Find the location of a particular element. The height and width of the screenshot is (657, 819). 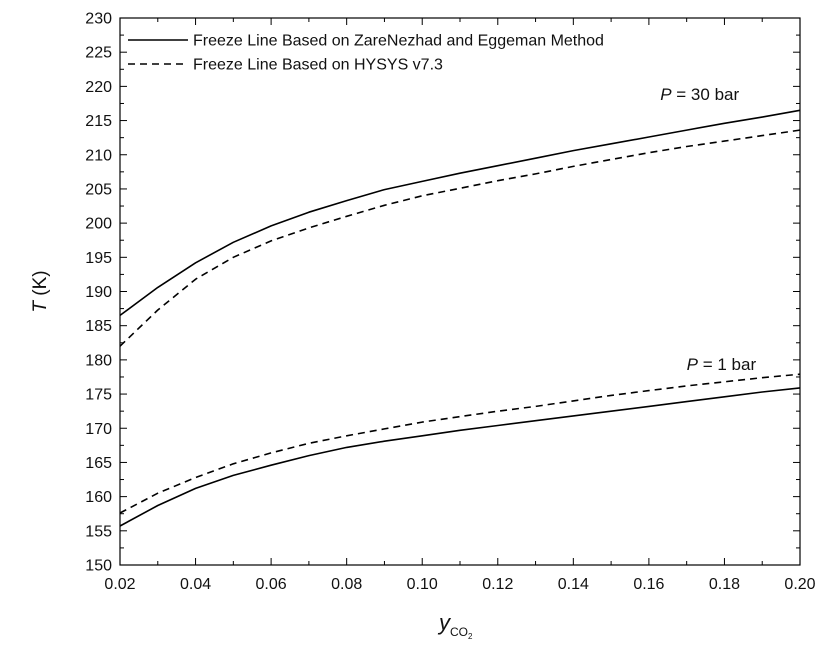

y-tick-label: 195 is located at coordinates (98, 258).